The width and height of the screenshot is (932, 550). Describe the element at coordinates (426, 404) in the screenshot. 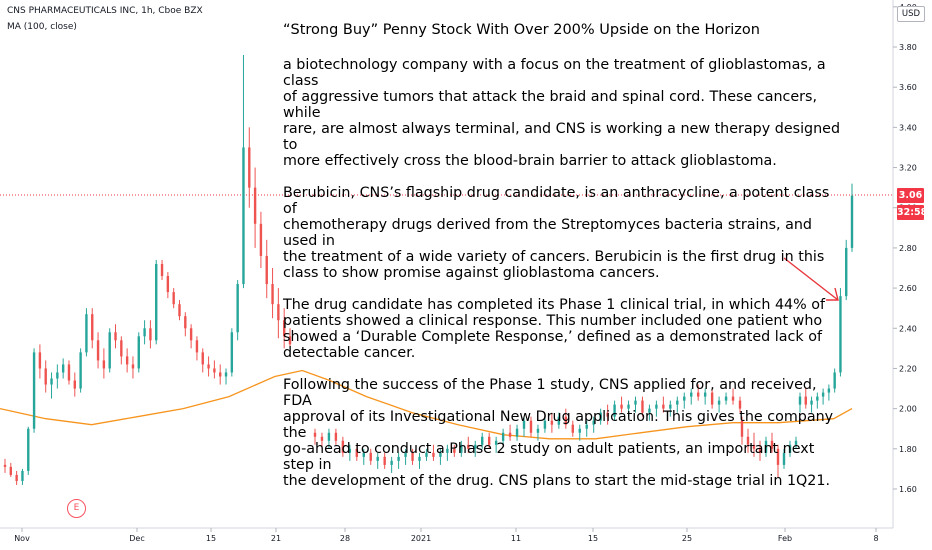

I see `moving-average-line` at that location.